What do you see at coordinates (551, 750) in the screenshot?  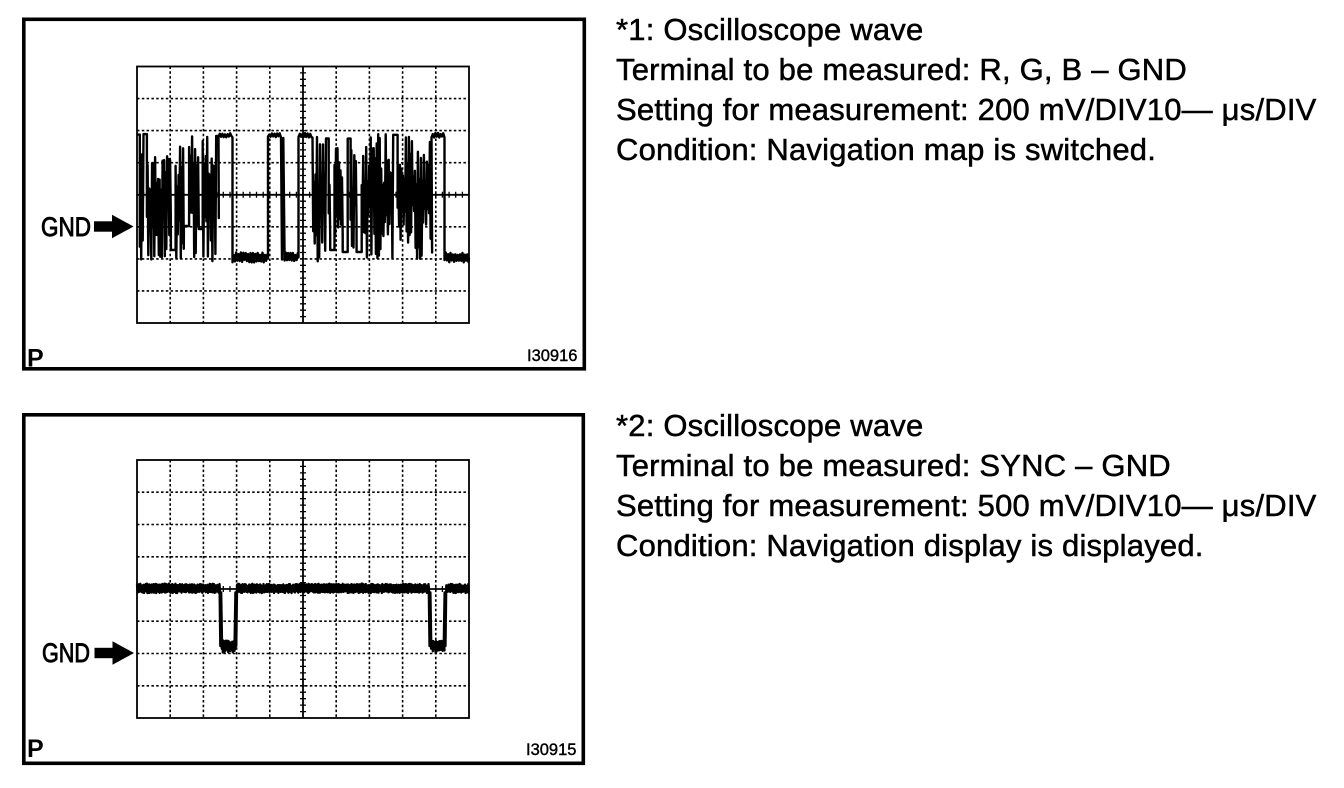 I see `svg-text: I30915` at bounding box center [551, 750].